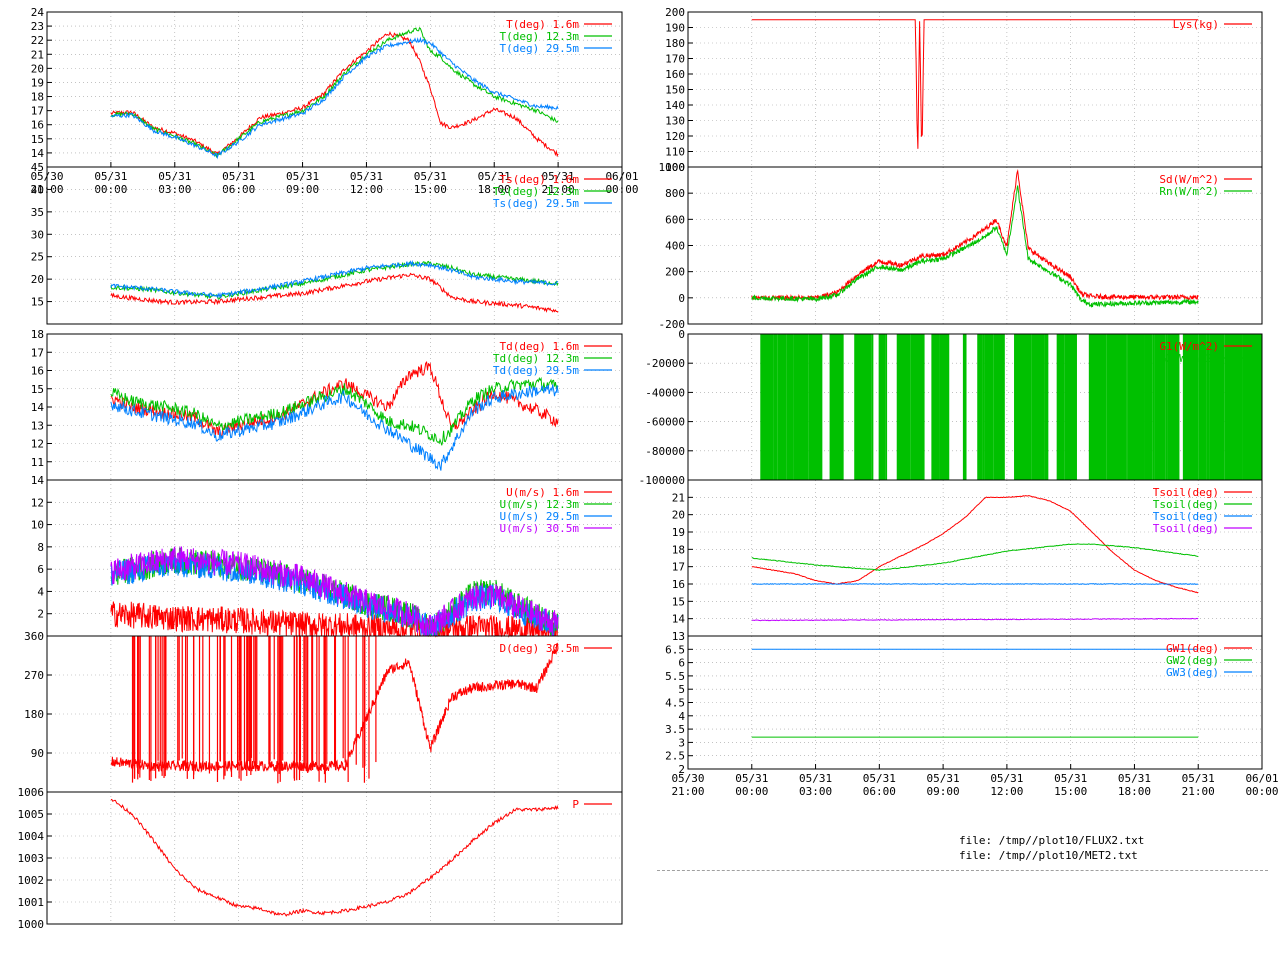 The width and height of the screenshot is (1280, 960). I want to click on y-axis-pressure: 1000 1001 1002 1003 1004 1005 1006, so click(35, 858).